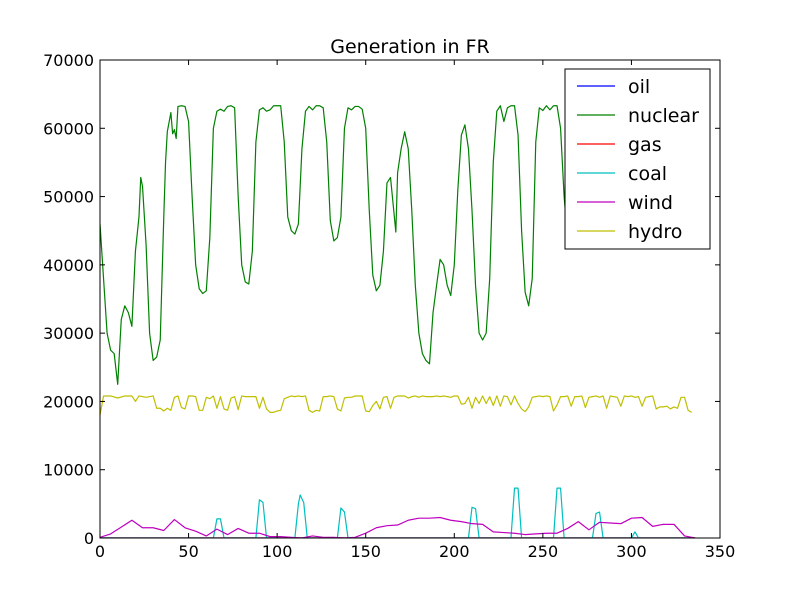  What do you see at coordinates (365, 551) in the screenshot?
I see `x-tick-label: 150` at bounding box center [365, 551].